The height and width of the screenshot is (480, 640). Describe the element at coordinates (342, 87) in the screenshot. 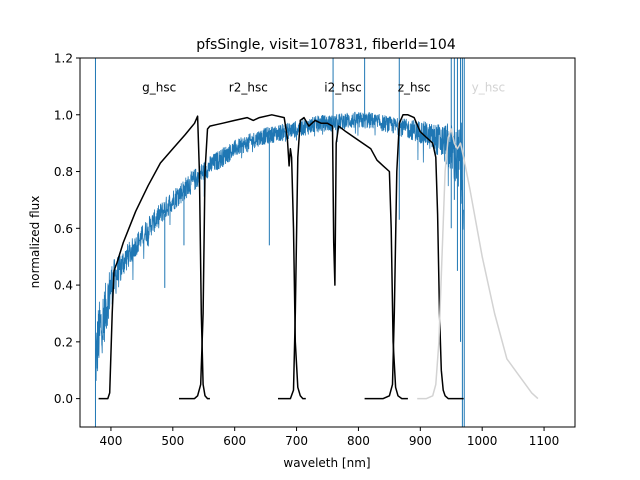

I see `filter-label-i2-hsc: i2_hsc` at that location.